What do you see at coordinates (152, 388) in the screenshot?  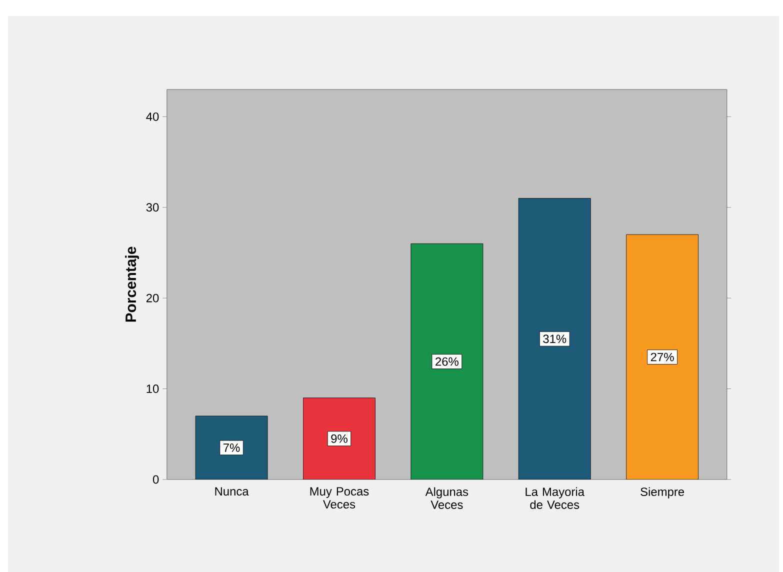 I see `y-tick-label: 10` at bounding box center [152, 388].